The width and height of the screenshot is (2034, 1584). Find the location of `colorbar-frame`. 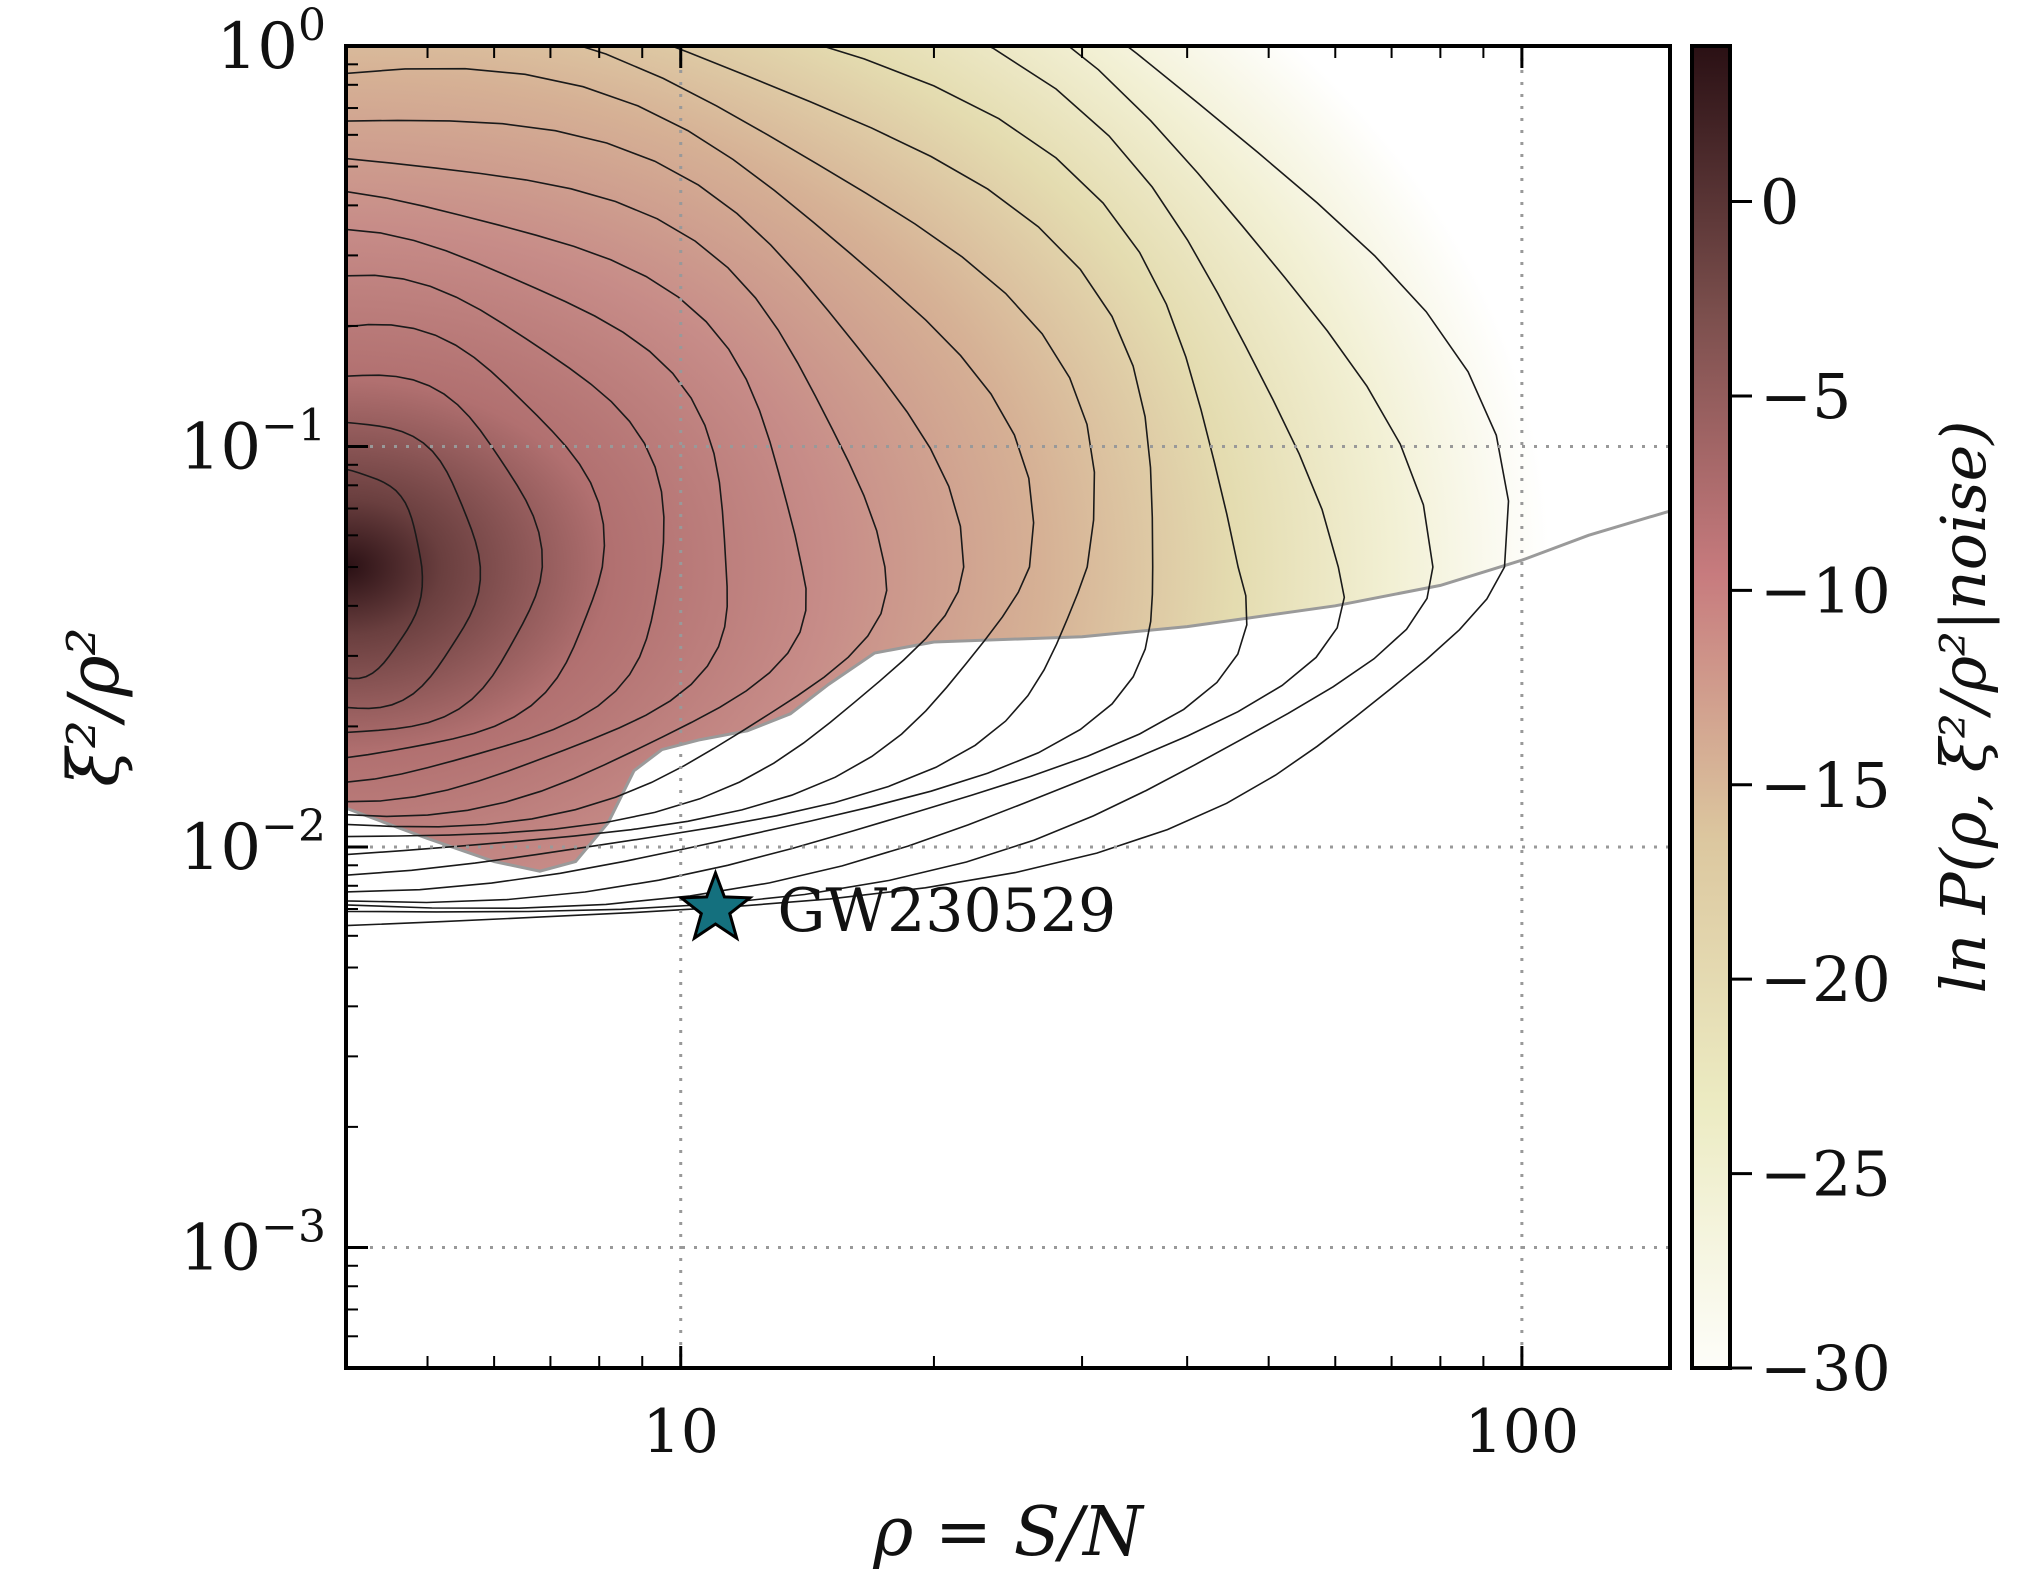

colorbar-frame is located at coordinates (1711, 707).